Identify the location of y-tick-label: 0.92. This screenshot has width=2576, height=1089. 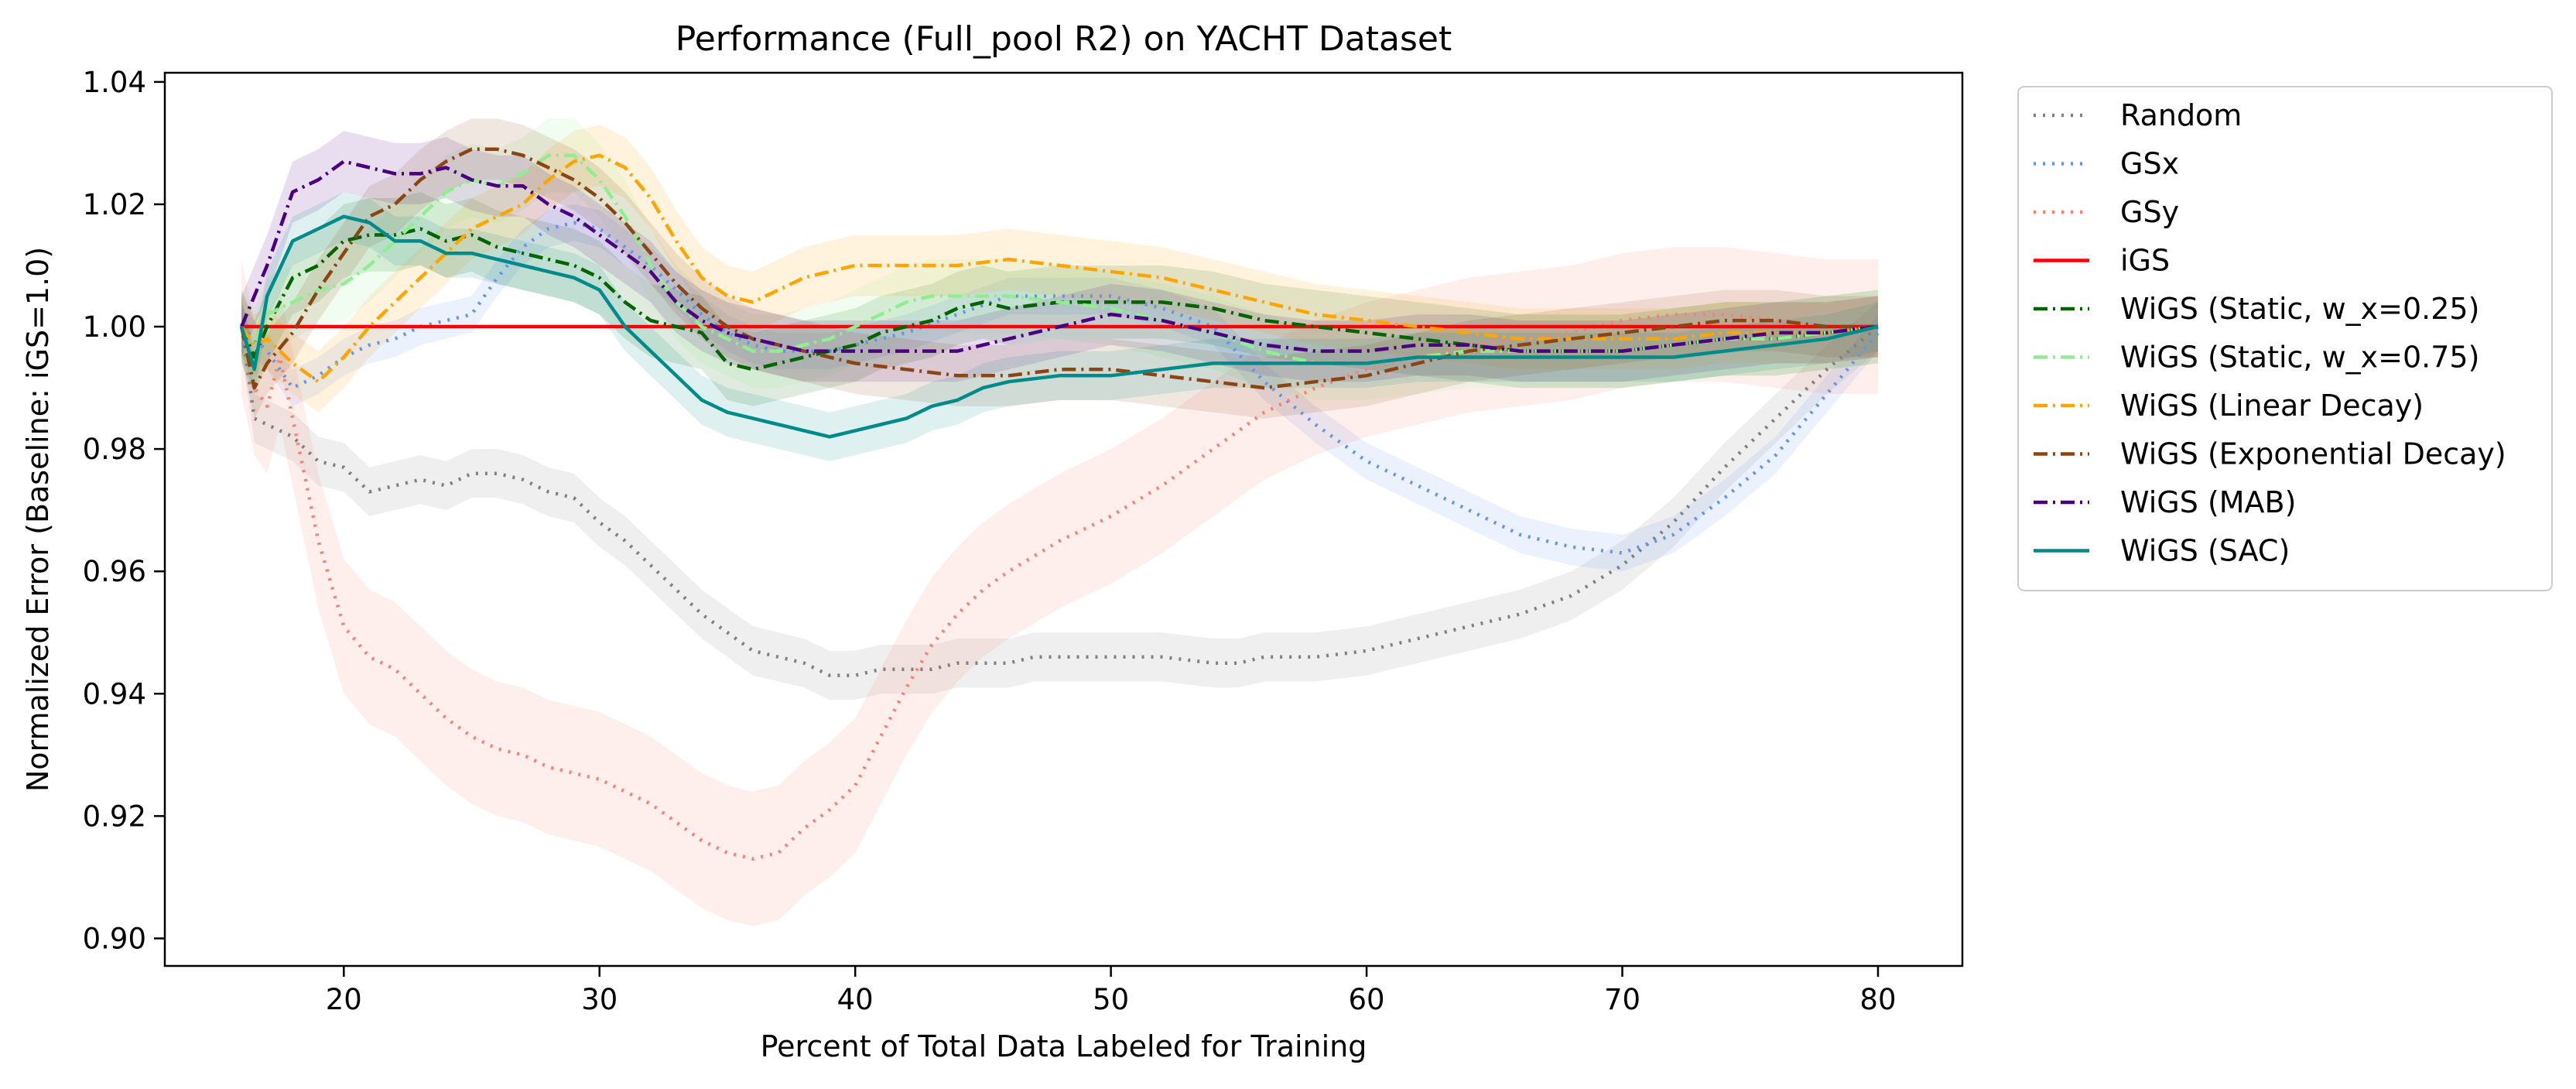
(115, 816).